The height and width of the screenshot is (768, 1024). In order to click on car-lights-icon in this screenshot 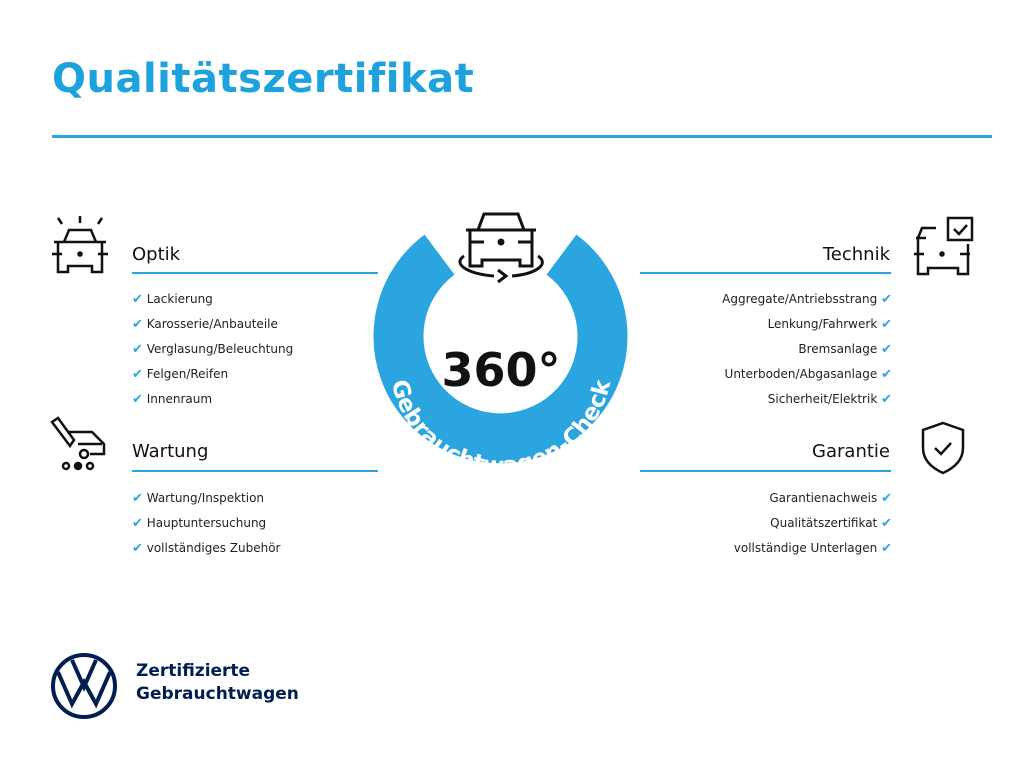, I will do `click(80, 246)`.